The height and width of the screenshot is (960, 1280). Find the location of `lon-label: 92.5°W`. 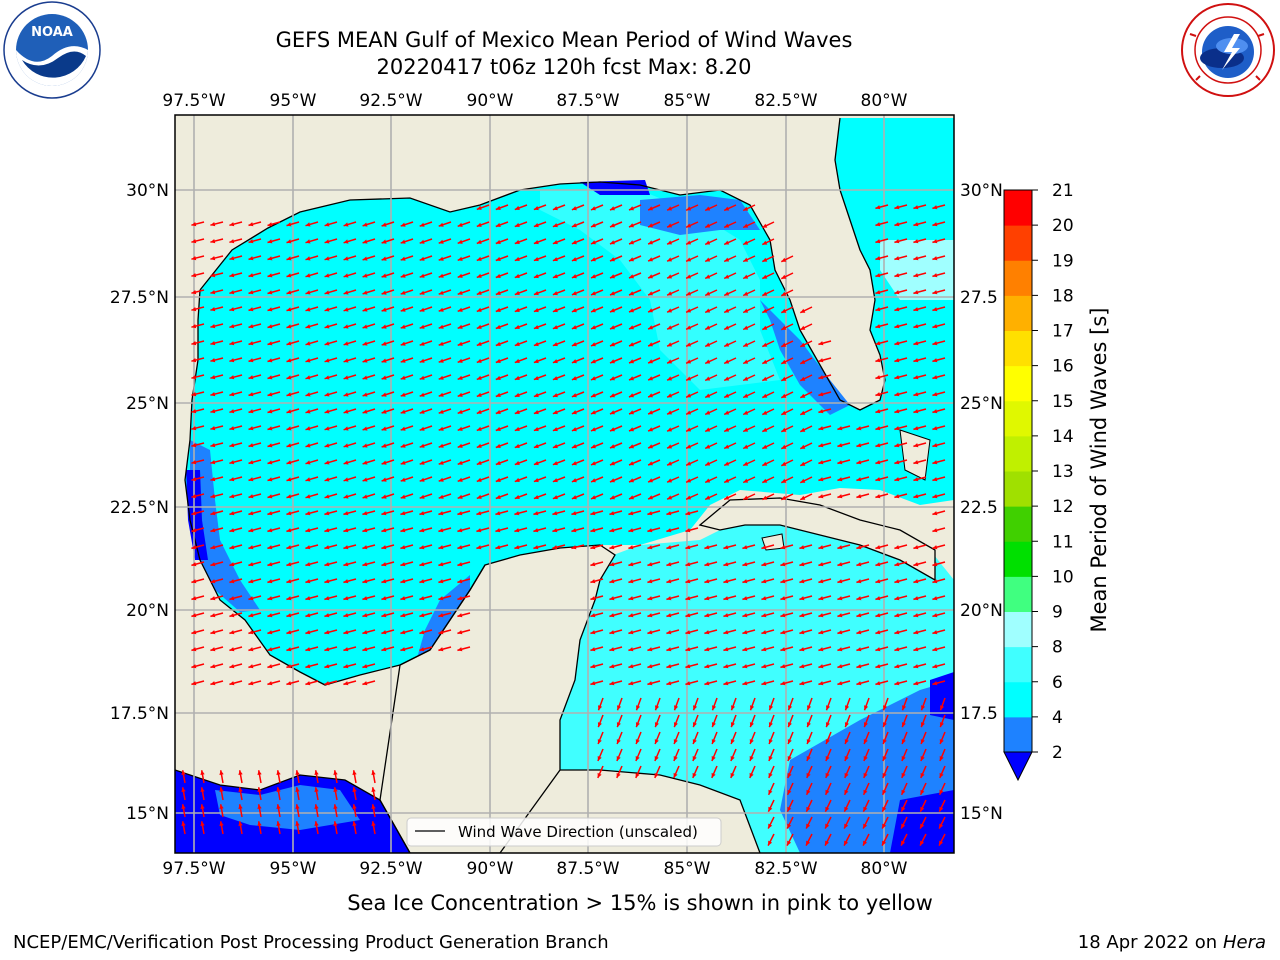

lon-label: 92.5°W is located at coordinates (390, 101).